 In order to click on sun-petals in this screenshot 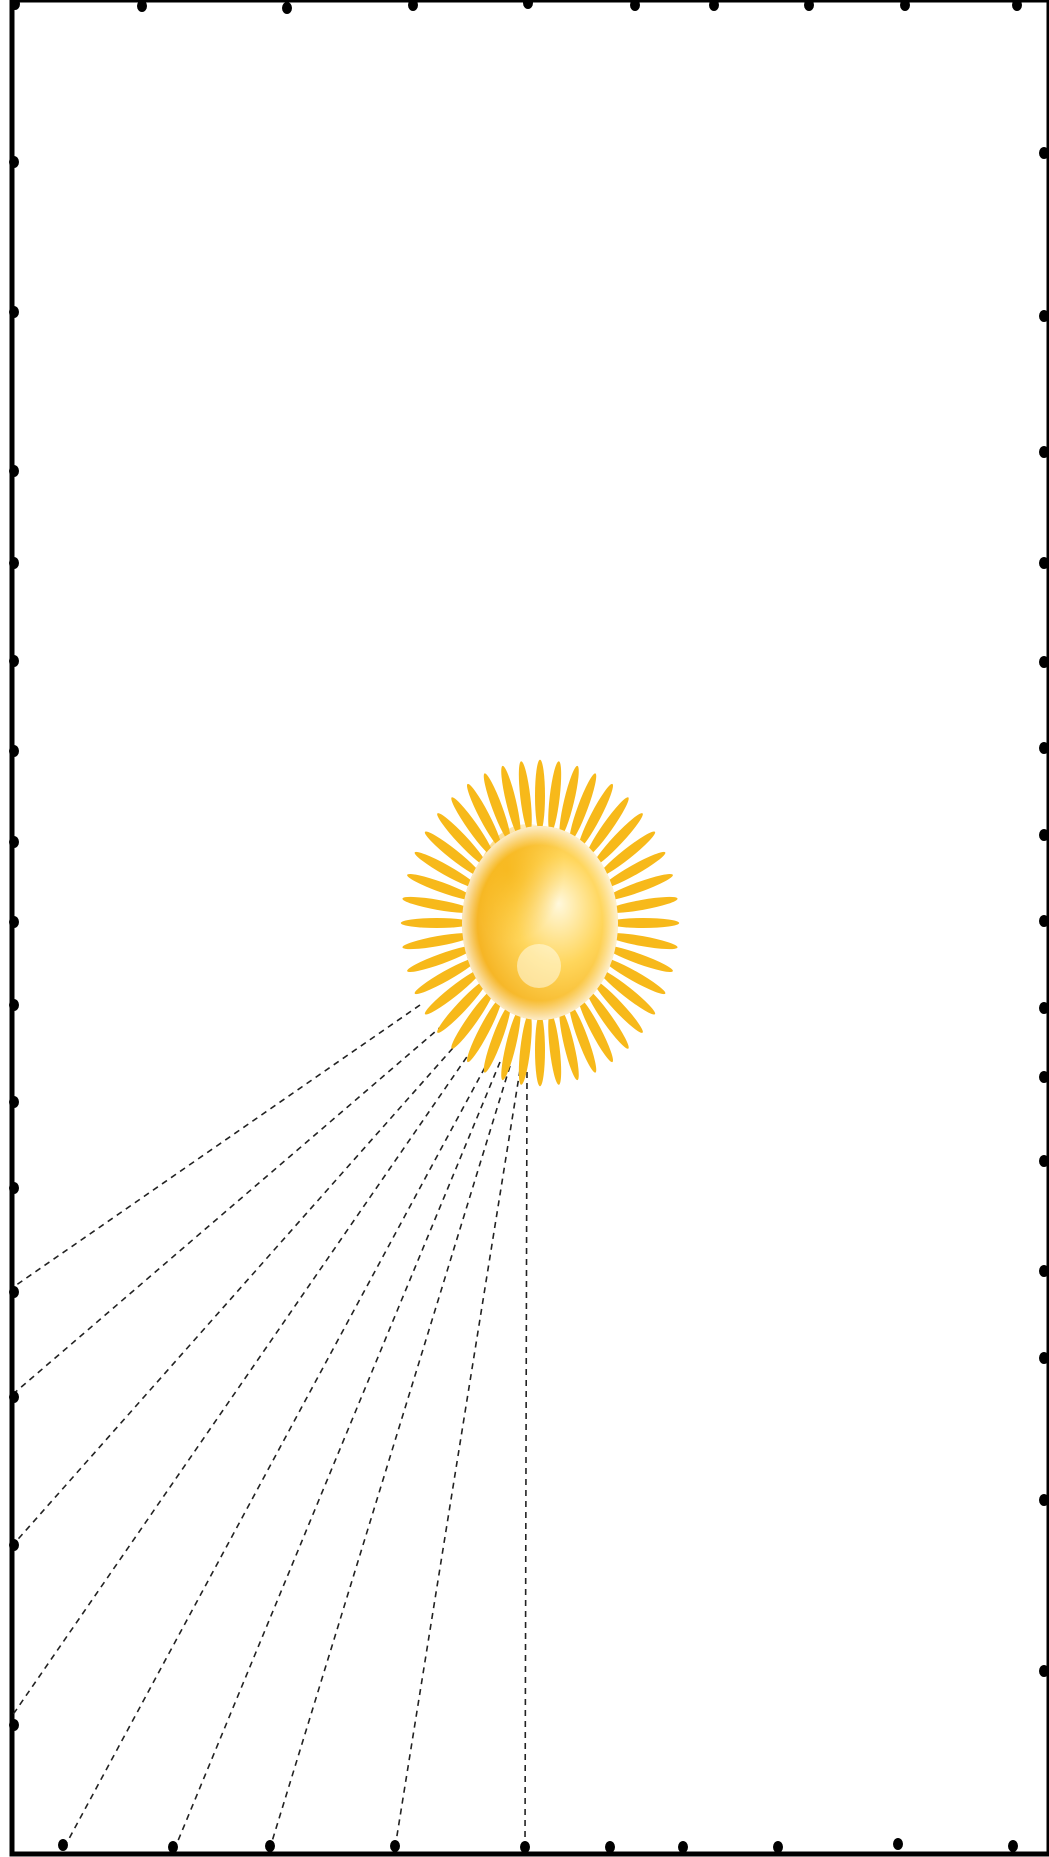, I will do `click(540, 923)`.